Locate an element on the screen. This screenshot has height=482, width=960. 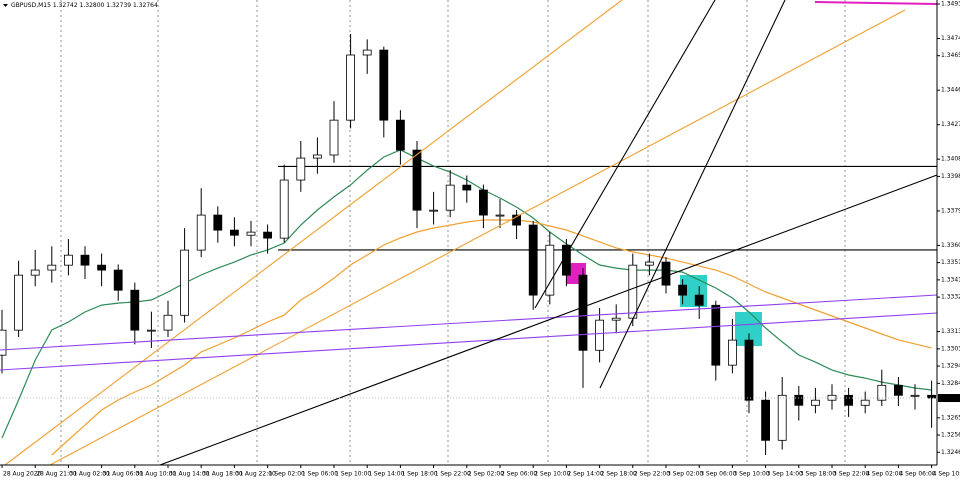
x-tick-label: 1 Sep 22:00 is located at coordinates (453, 474).